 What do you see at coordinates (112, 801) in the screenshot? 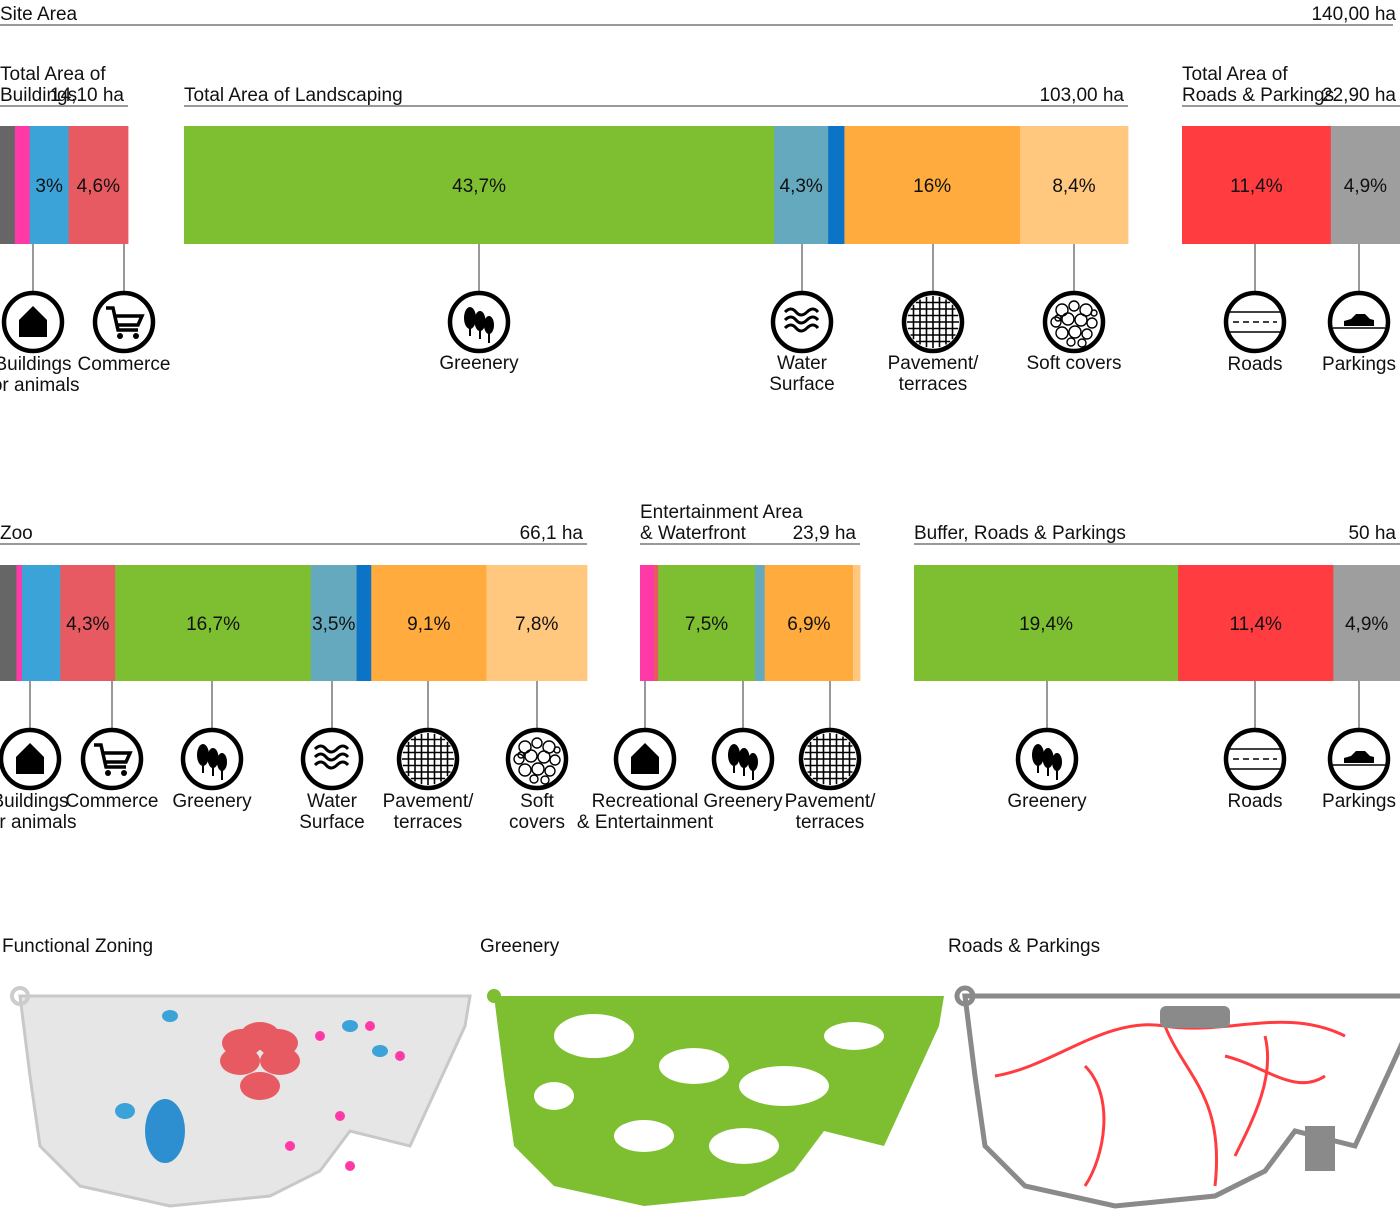
I see `legend-label: Commerce` at bounding box center [112, 801].